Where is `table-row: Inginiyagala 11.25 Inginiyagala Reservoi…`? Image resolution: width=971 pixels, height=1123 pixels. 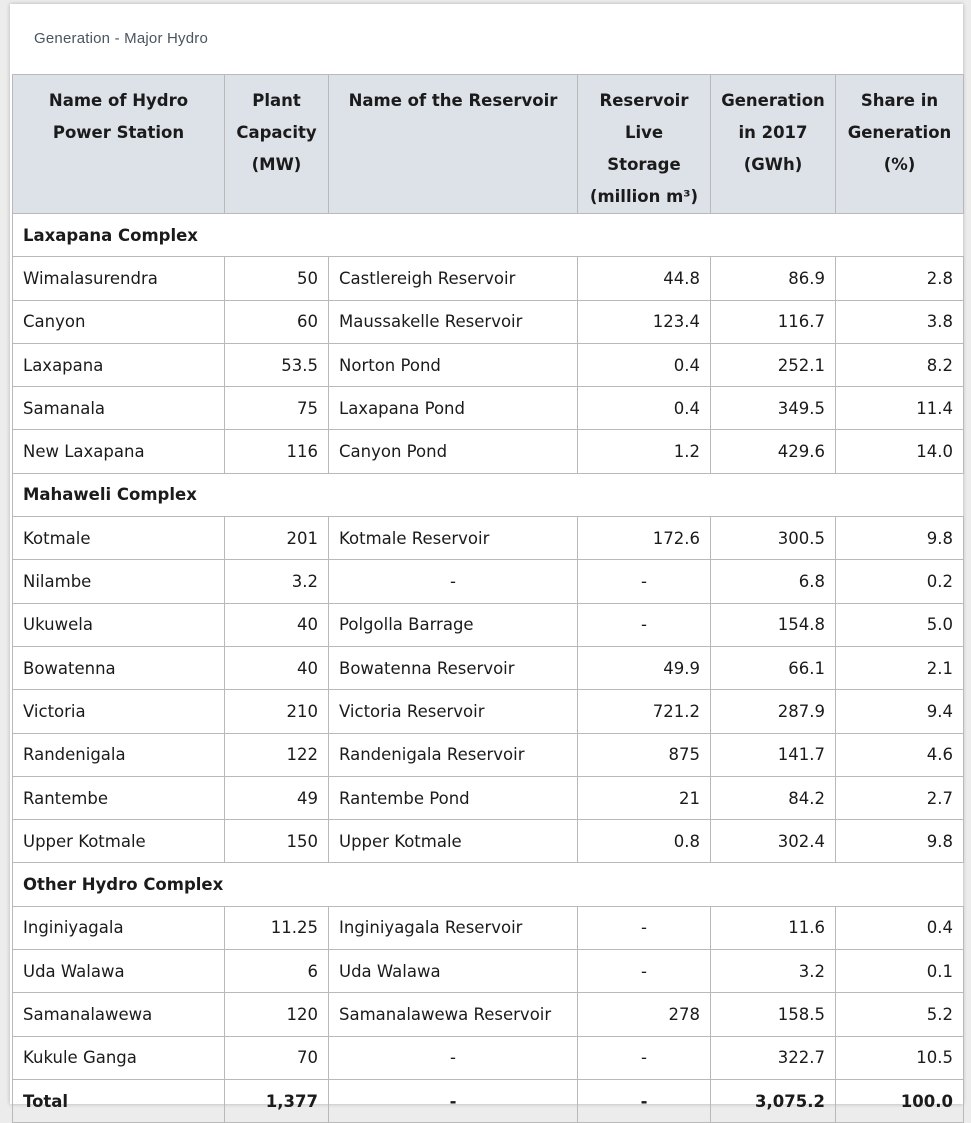
table-row: Inginiyagala 11.25 Inginiyagala Reservoi… is located at coordinates (488, 928).